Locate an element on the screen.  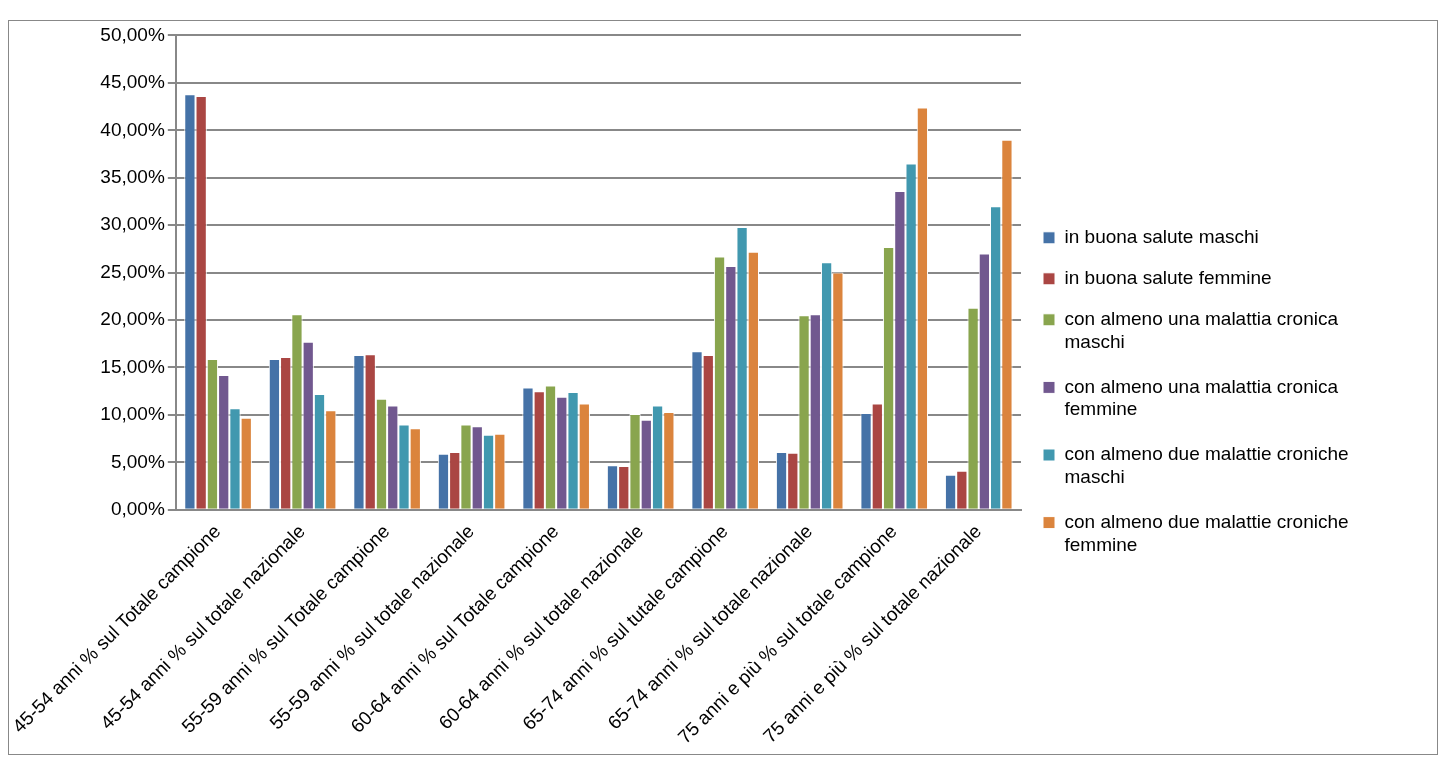
y-tick-label: 25,00% is located at coordinates (132, 271).